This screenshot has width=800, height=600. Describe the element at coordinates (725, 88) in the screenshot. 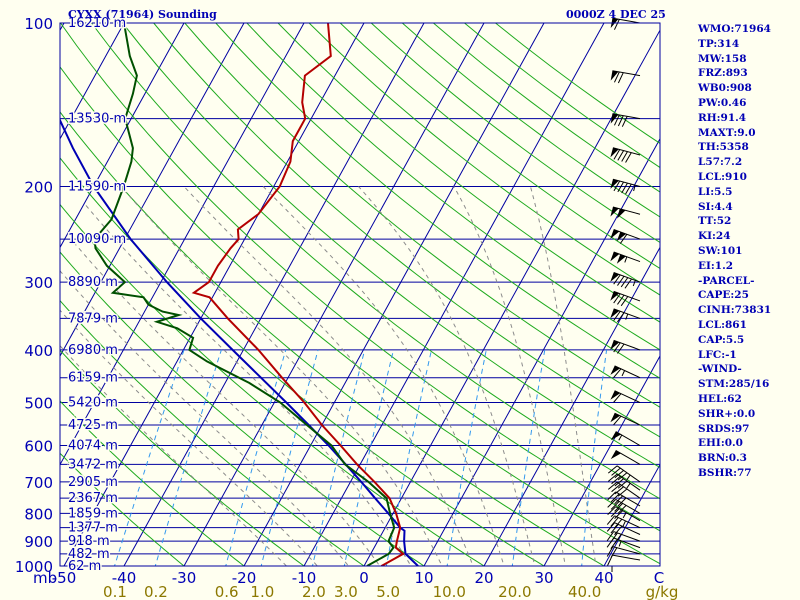

I see `index-item: WB0:908` at that location.